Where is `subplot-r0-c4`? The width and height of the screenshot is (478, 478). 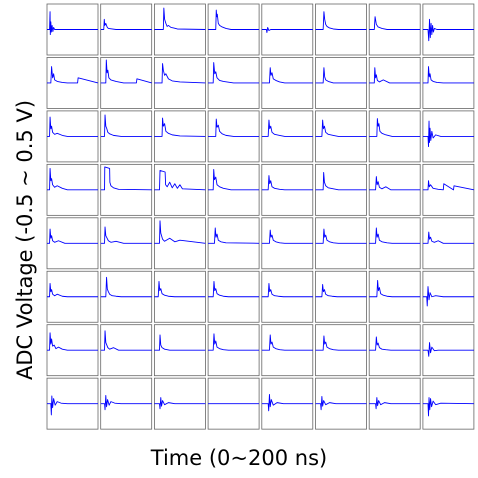
subplot-r0-c4 is located at coordinates (287, 29).